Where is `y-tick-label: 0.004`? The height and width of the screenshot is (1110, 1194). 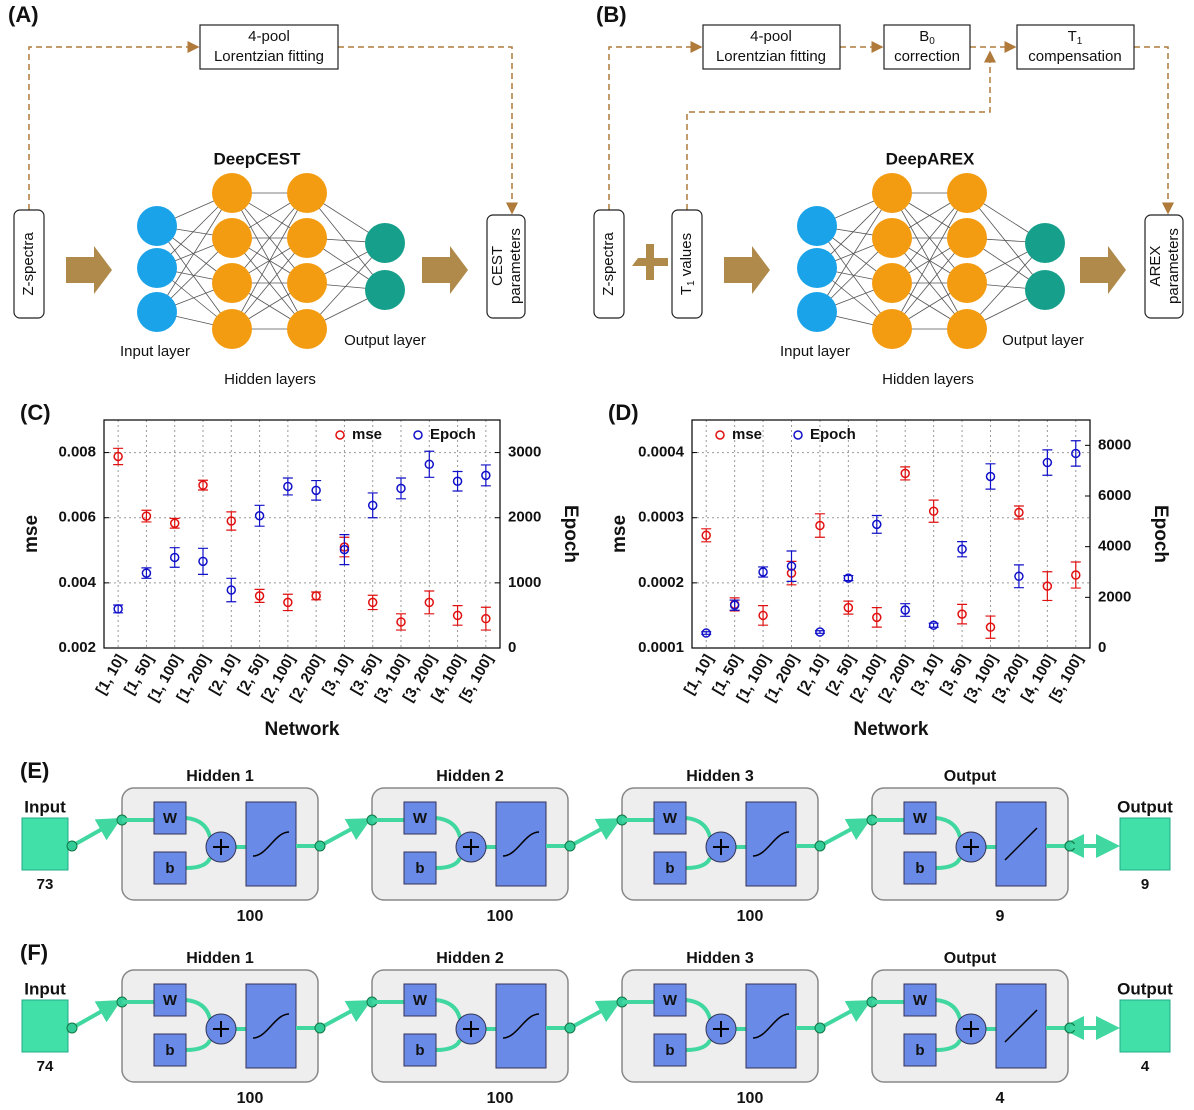
y-tick-label: 0.004 is located at coordinates (77, 582).